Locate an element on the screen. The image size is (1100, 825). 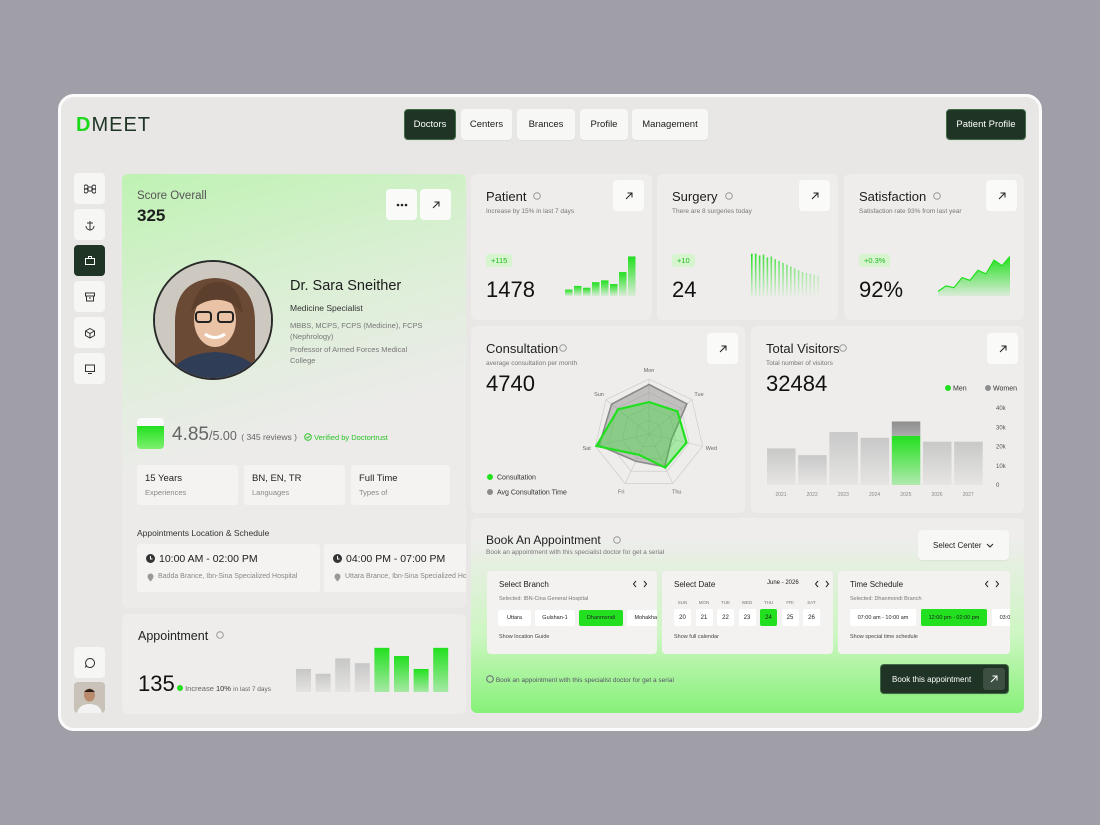
date-cell: 24 is located at coordinates (768, 617).